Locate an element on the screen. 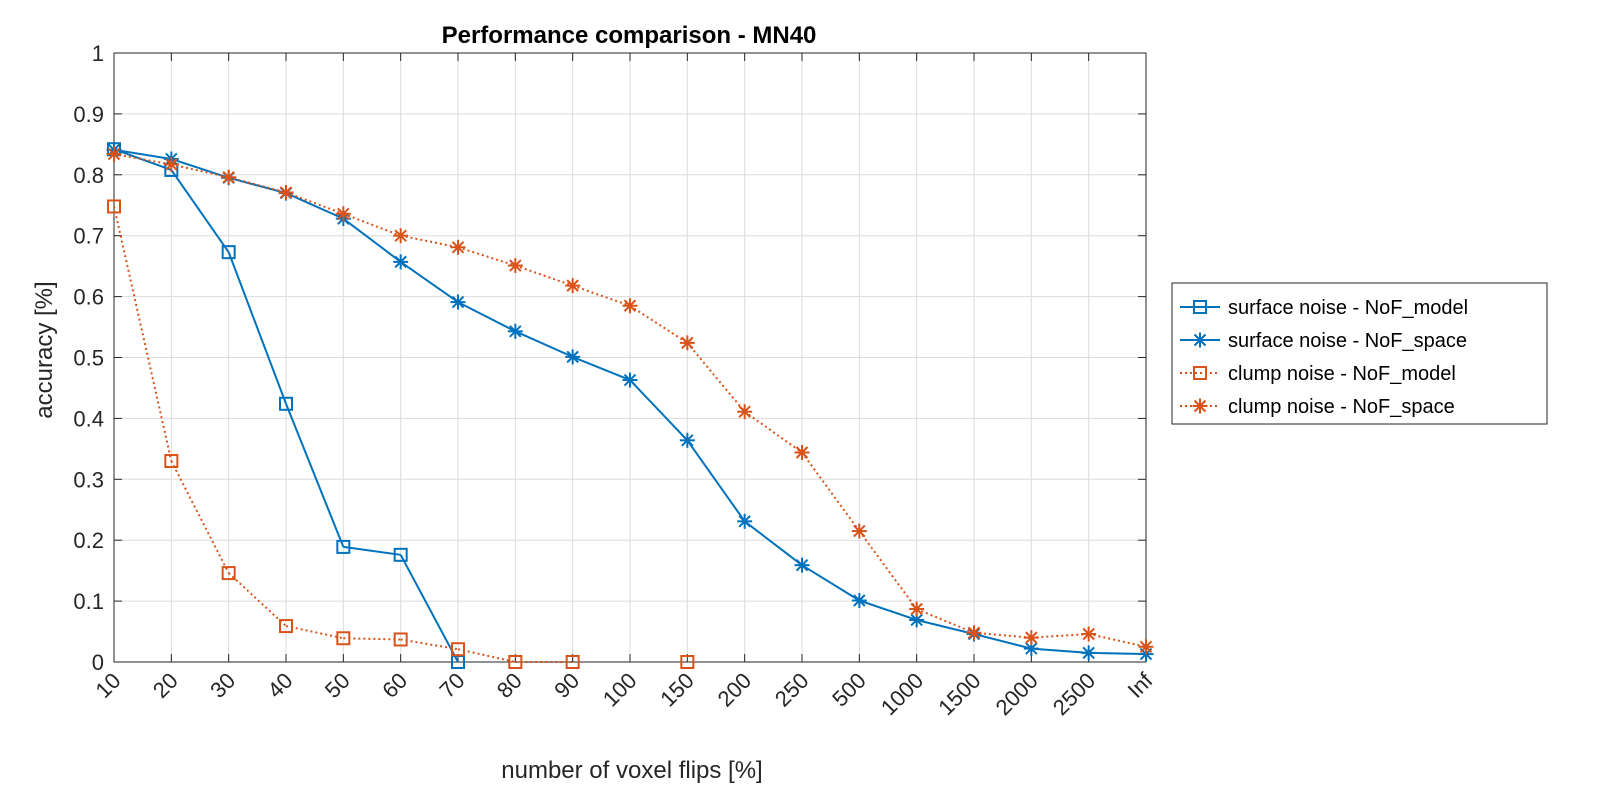 The width and height of the screenshot is (1600, 807). y-tick-label: 0.3 is located at coordinates (88, 479).